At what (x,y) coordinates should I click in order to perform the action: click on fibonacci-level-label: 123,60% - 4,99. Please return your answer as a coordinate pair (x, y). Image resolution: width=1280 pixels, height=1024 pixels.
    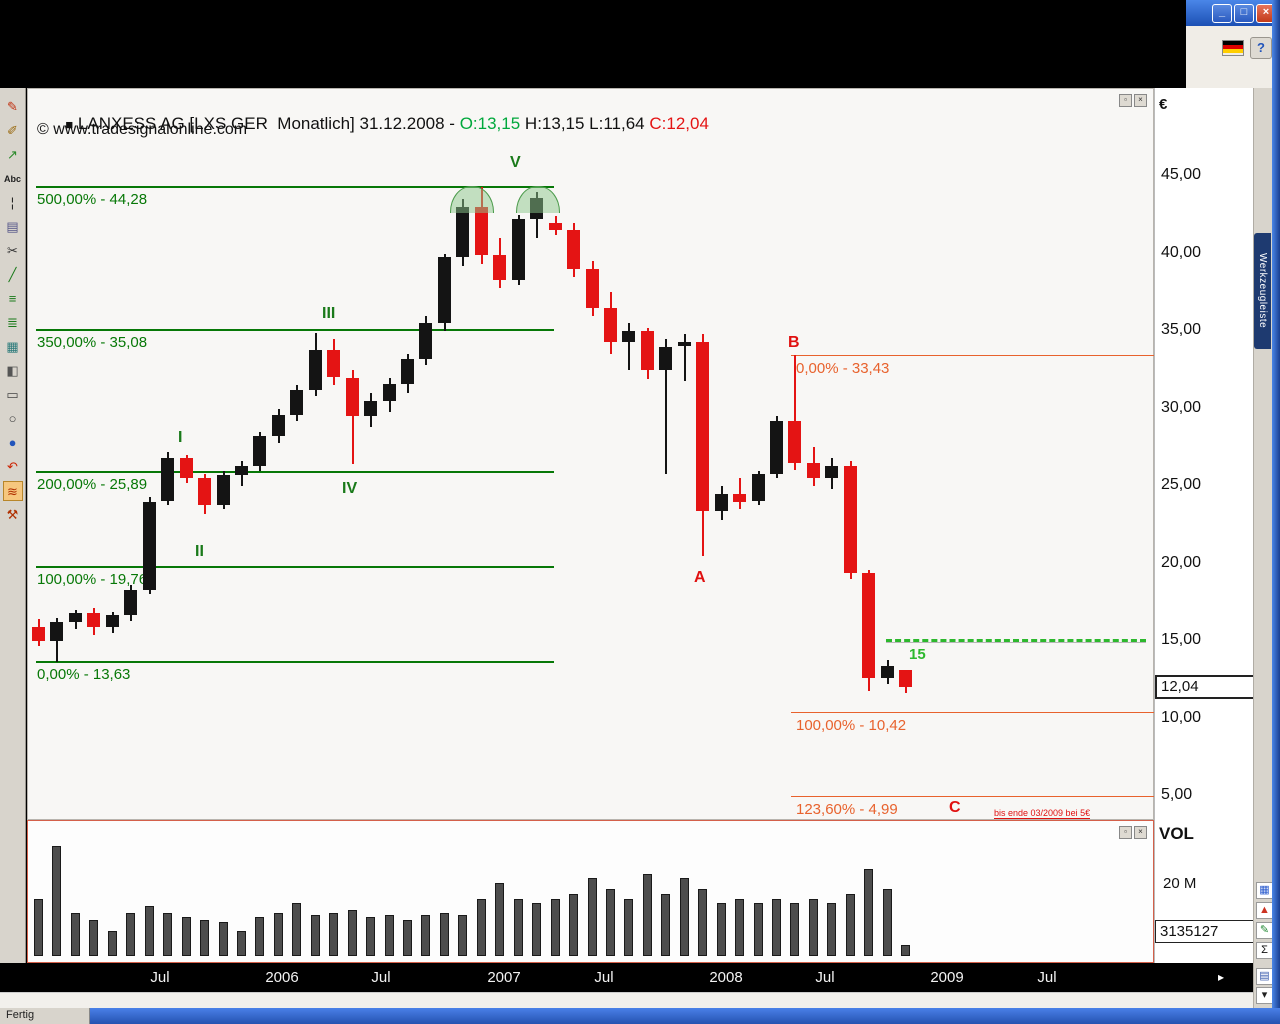
    Looking at the image, I should click on (847, 810).